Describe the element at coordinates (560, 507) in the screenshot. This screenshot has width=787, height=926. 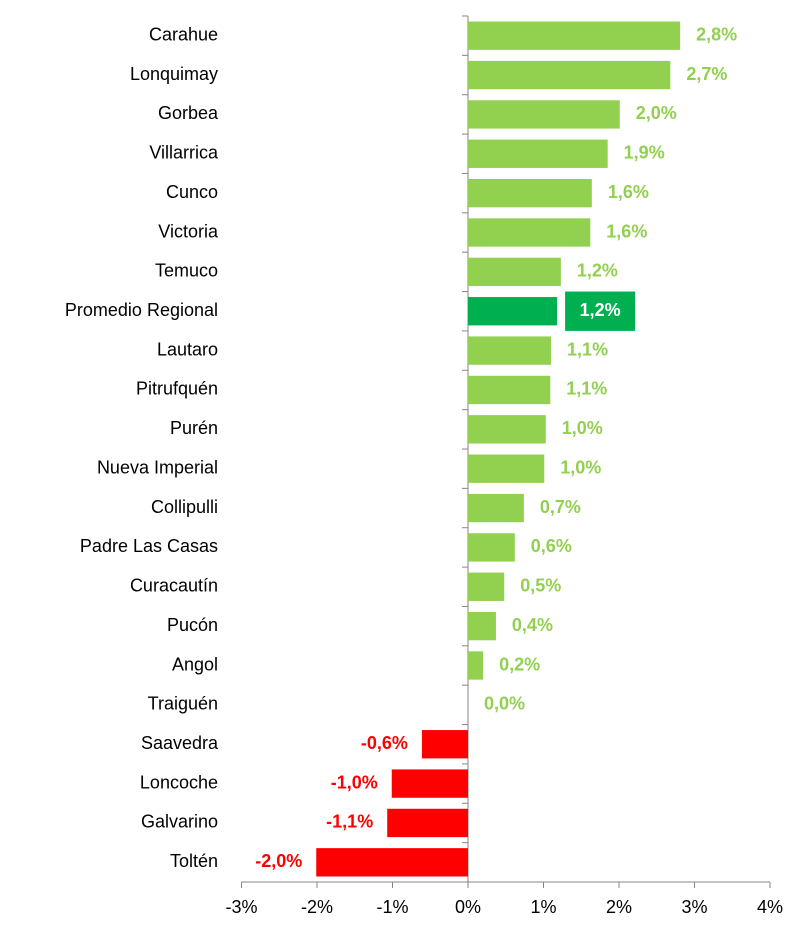
I see `value-label: 0,7%` at that location.